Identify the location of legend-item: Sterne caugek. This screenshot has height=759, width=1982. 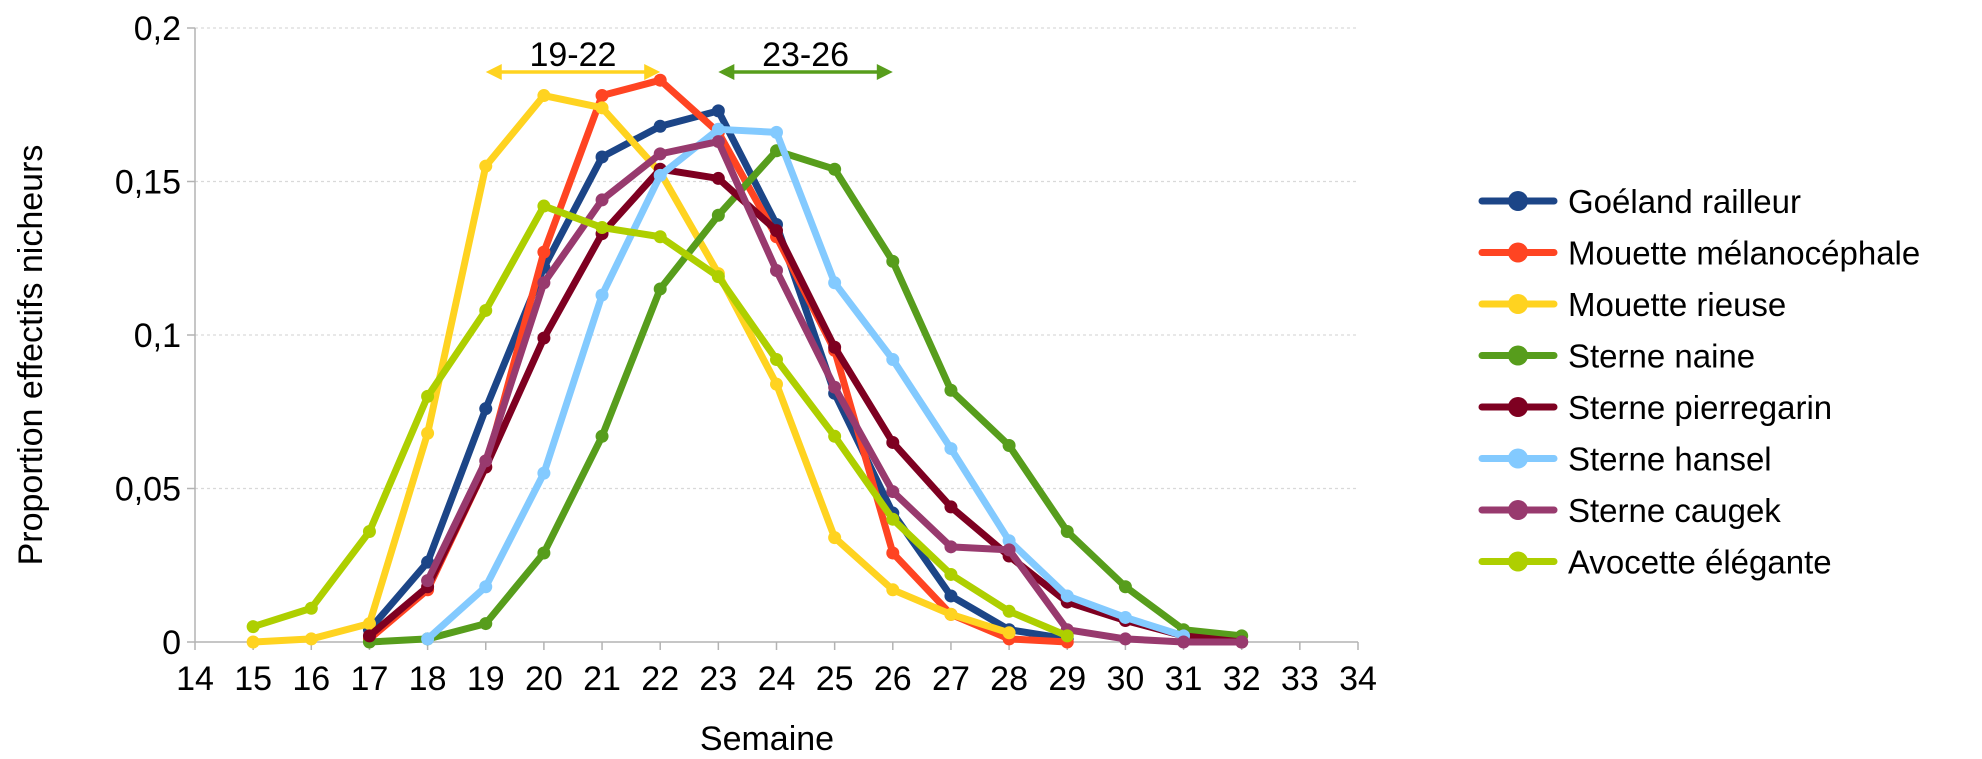
(1629, 510).